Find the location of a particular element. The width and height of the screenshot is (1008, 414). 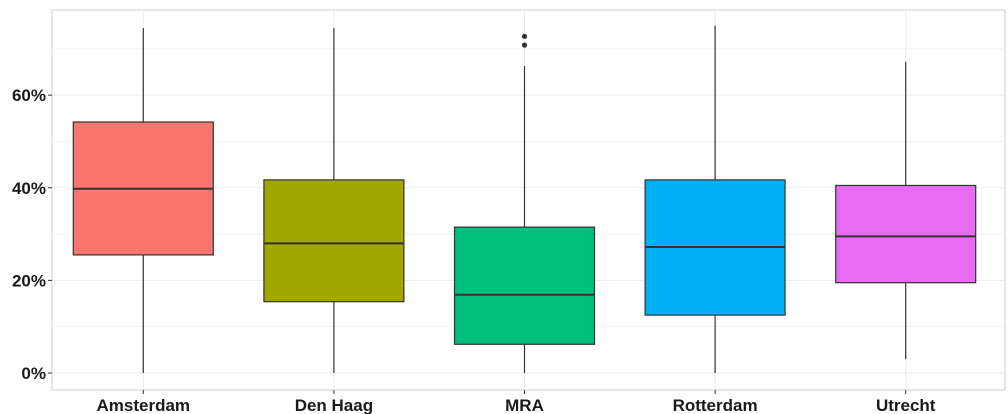

x-tick-label: Utrecht is located at coordinates (906, 405).